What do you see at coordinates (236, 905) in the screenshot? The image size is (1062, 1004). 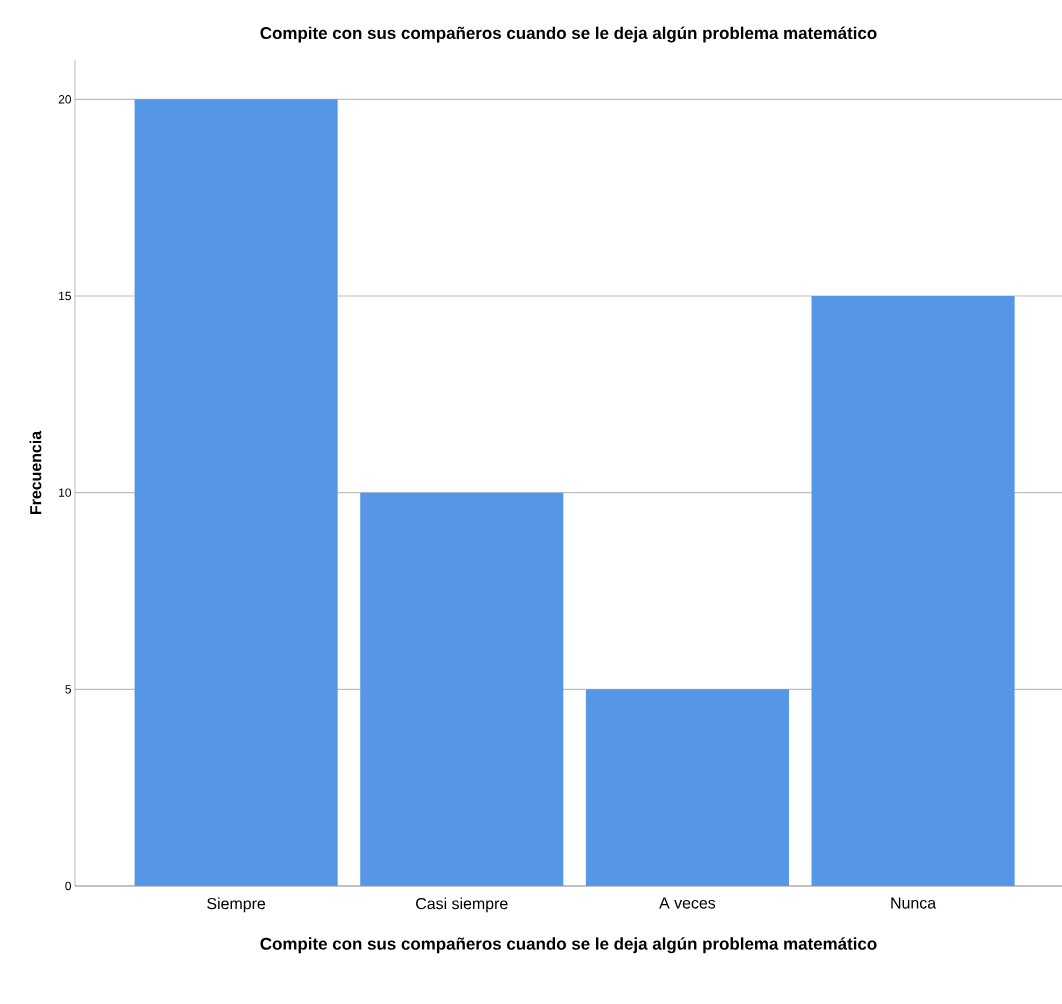 I see `x-tick-label: Siempre` at bounding box center [236, 905].